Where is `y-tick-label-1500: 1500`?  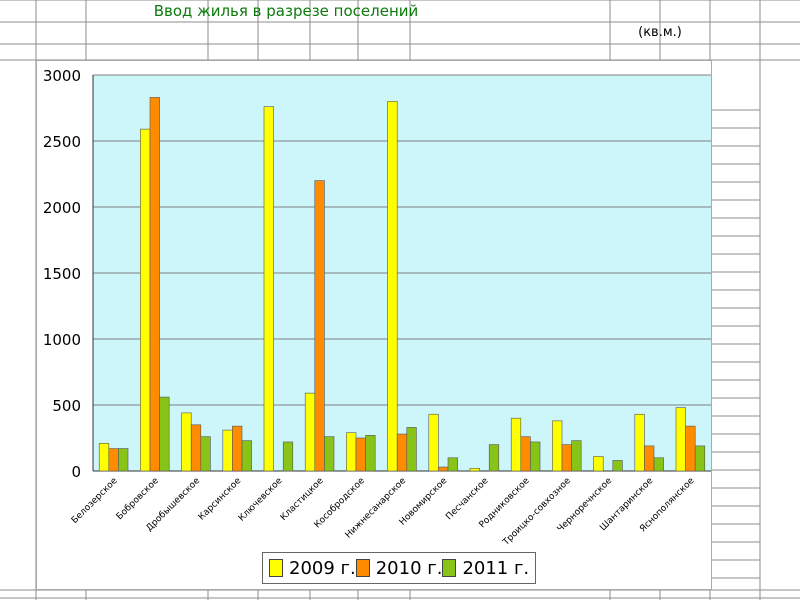 y-tick-label-1500: 1500 is located at coordinates (62, 274).